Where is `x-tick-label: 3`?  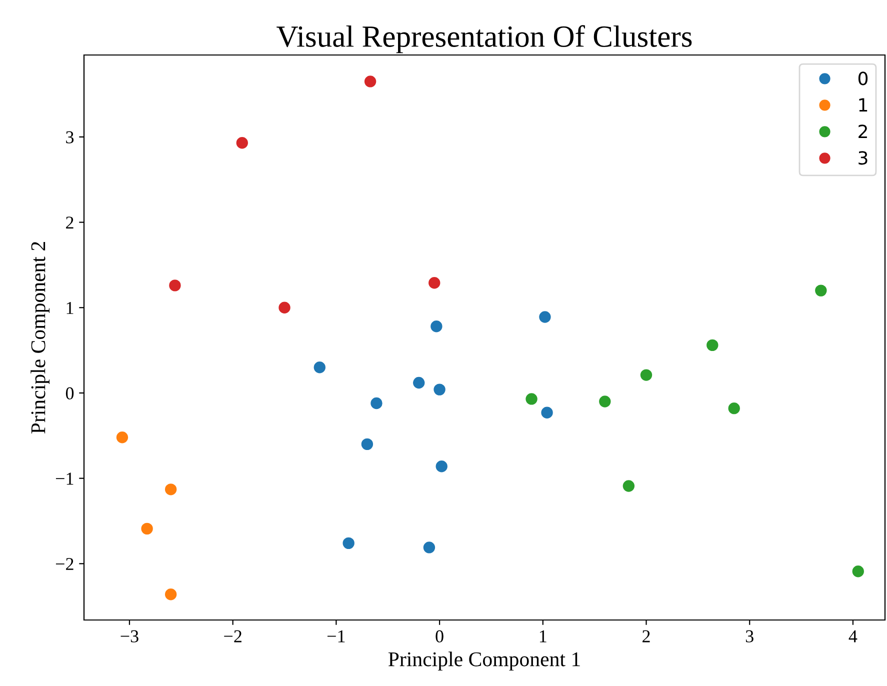 x-tick-label: 3 is located at coordinates (750, 636).